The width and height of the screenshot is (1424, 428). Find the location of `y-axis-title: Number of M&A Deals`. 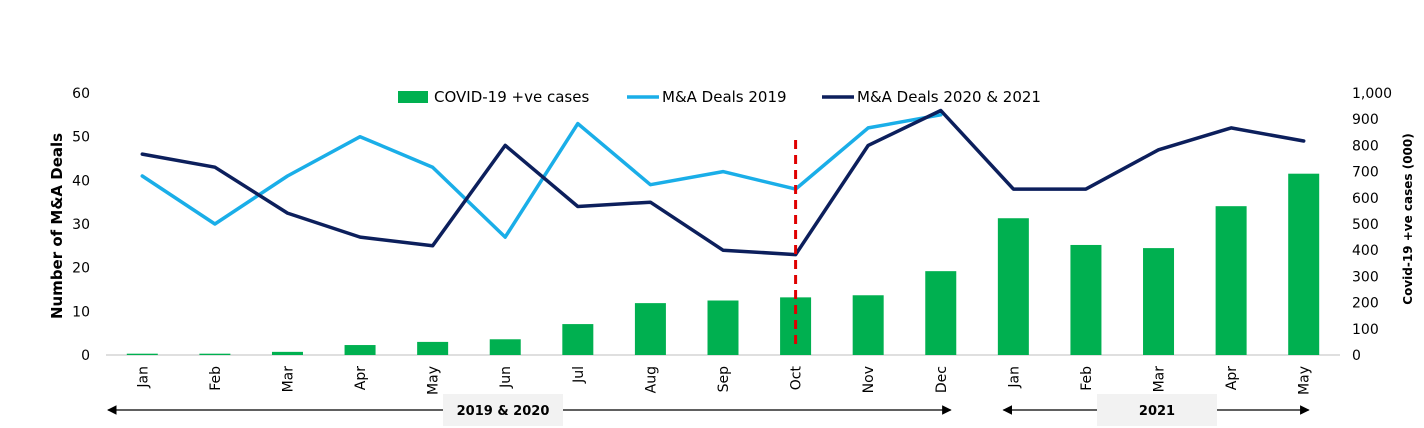

y-axis-title: Number of M&A Deals is located at coordinates (57, 226).